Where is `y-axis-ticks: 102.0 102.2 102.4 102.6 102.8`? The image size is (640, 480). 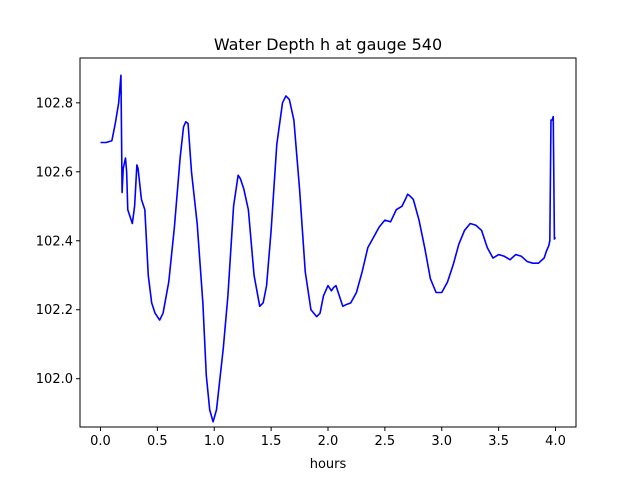
y-axis-ticks: 102.0 102.2 102.4 102.6 102.8 is located at coordinates (58, 241).